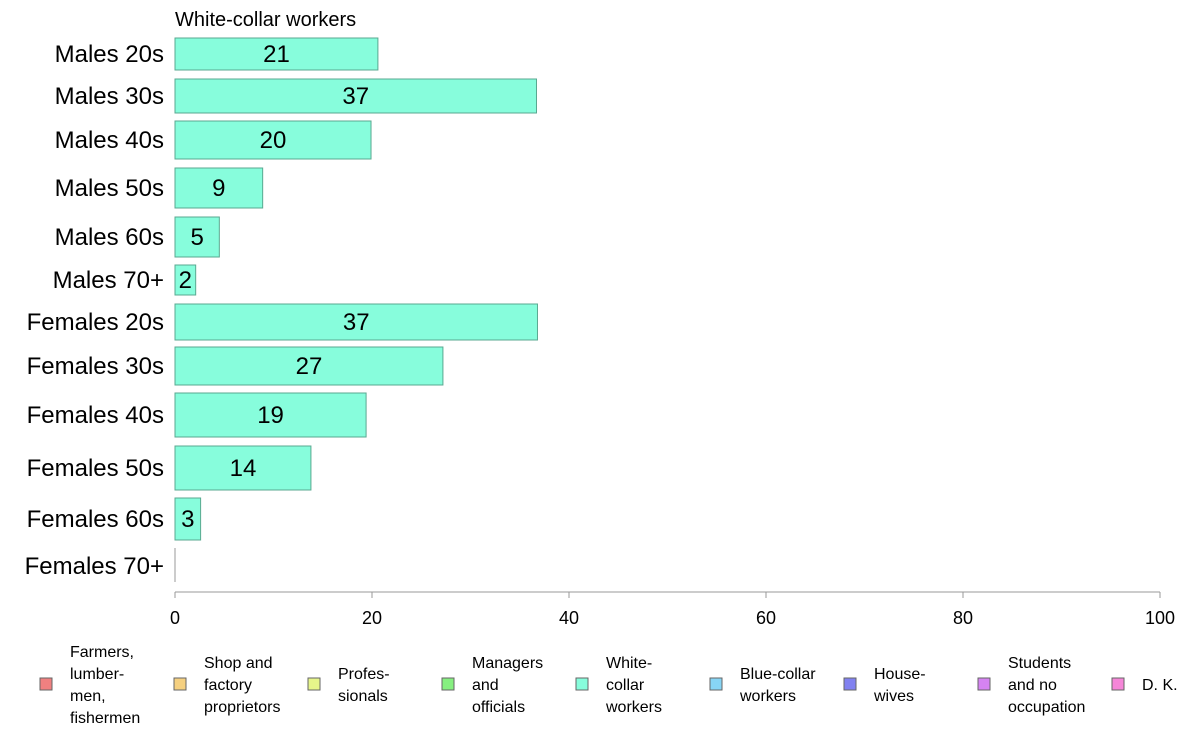 This screenshot has height=736, width=1188. Describe the element at coordinates (95, 519) in the screenshot. I see `category-label: Females 60s` at that location.